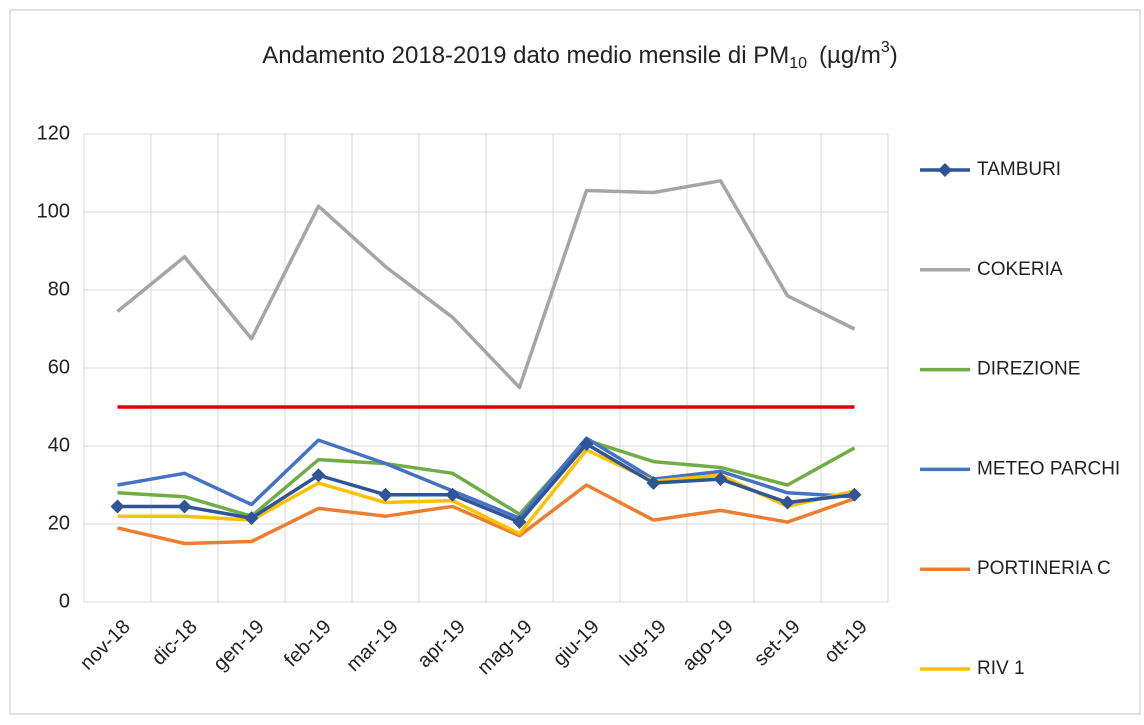 The width and height of the screenshot is (1144, 725). What do you see at coordinates (59, 367) in the screenshot?
I see `y-tick-label: 60` at bounding box center [59, 367].